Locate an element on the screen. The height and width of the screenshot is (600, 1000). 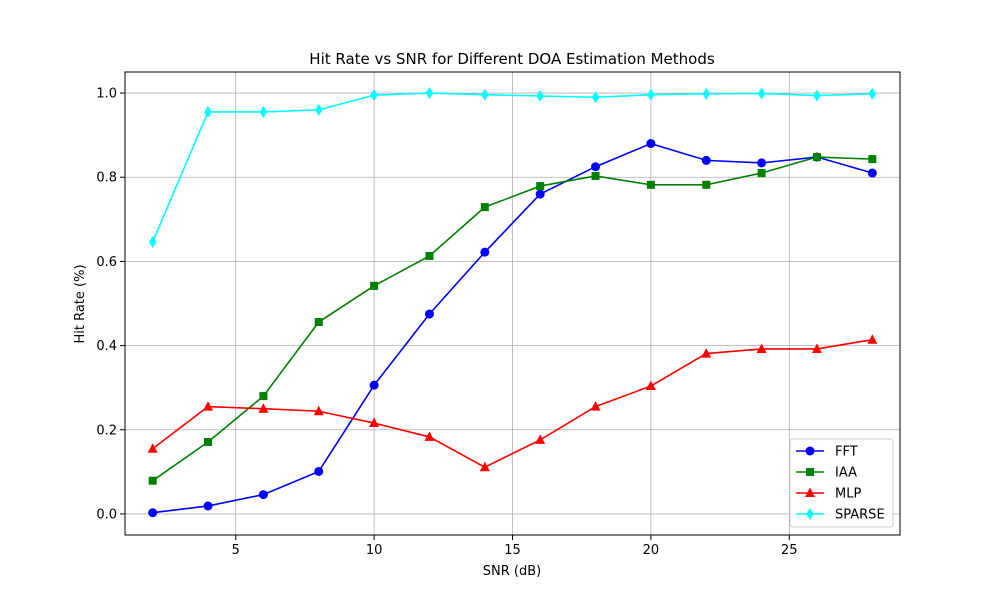
x-tick-label: 5 is located at coordinates (236, 550).